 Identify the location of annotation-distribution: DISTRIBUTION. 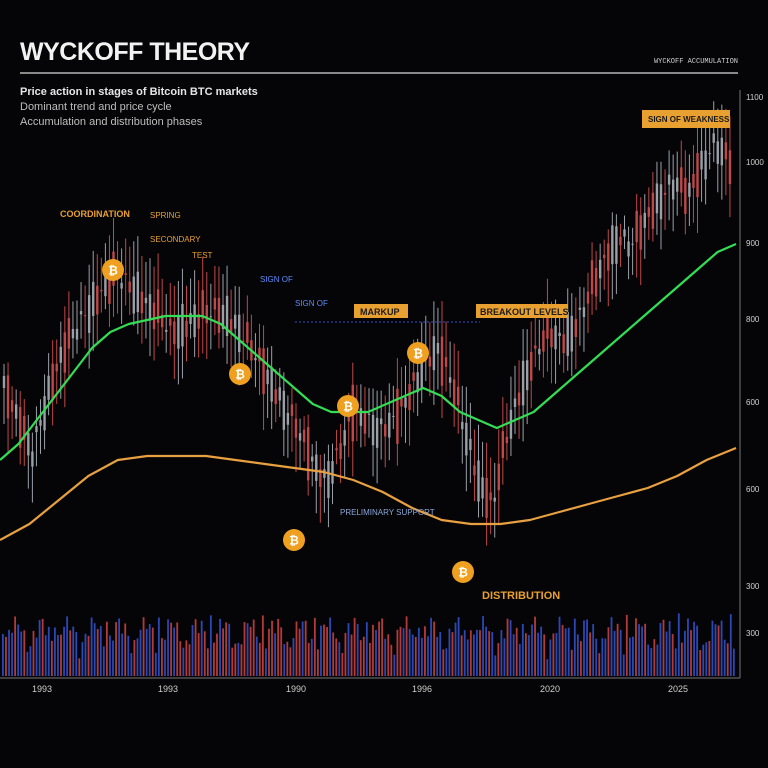
(521, 596).